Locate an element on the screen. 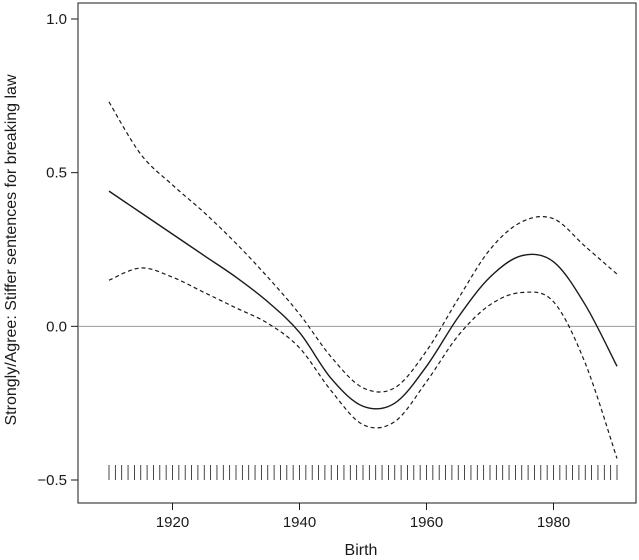 The height and width of the screenshot is (560, 639). y-tick-label: 1.0 is located at coordinates (56, 19).